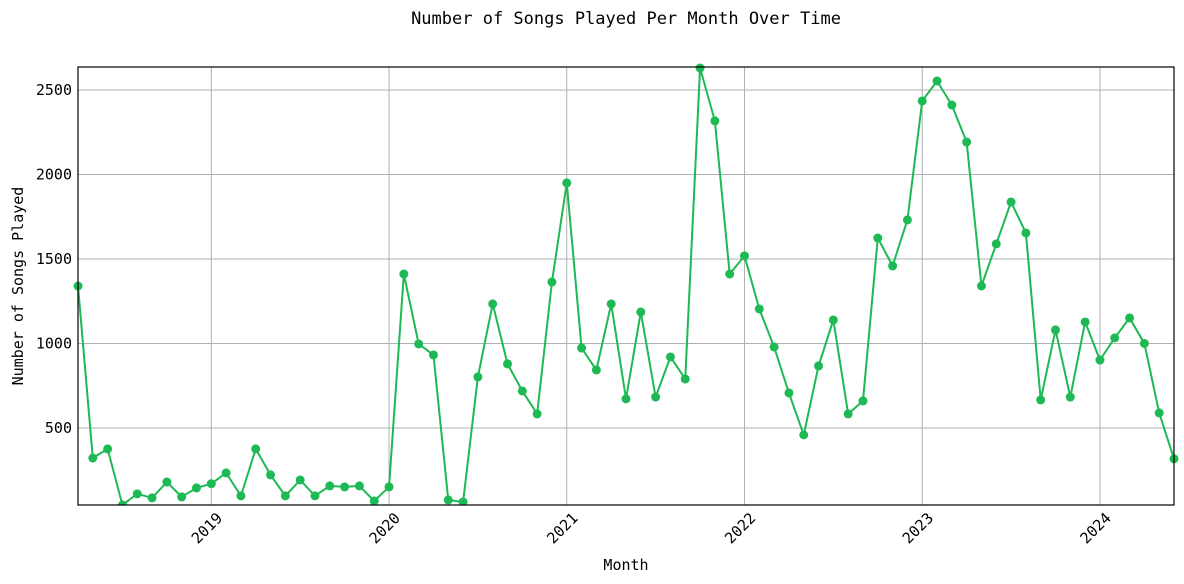 This screenshot has width=1184, height=584. Describe the element at coordinates (385, 528) in the screenshot. I see `x-tick-label: 2020` at that location.